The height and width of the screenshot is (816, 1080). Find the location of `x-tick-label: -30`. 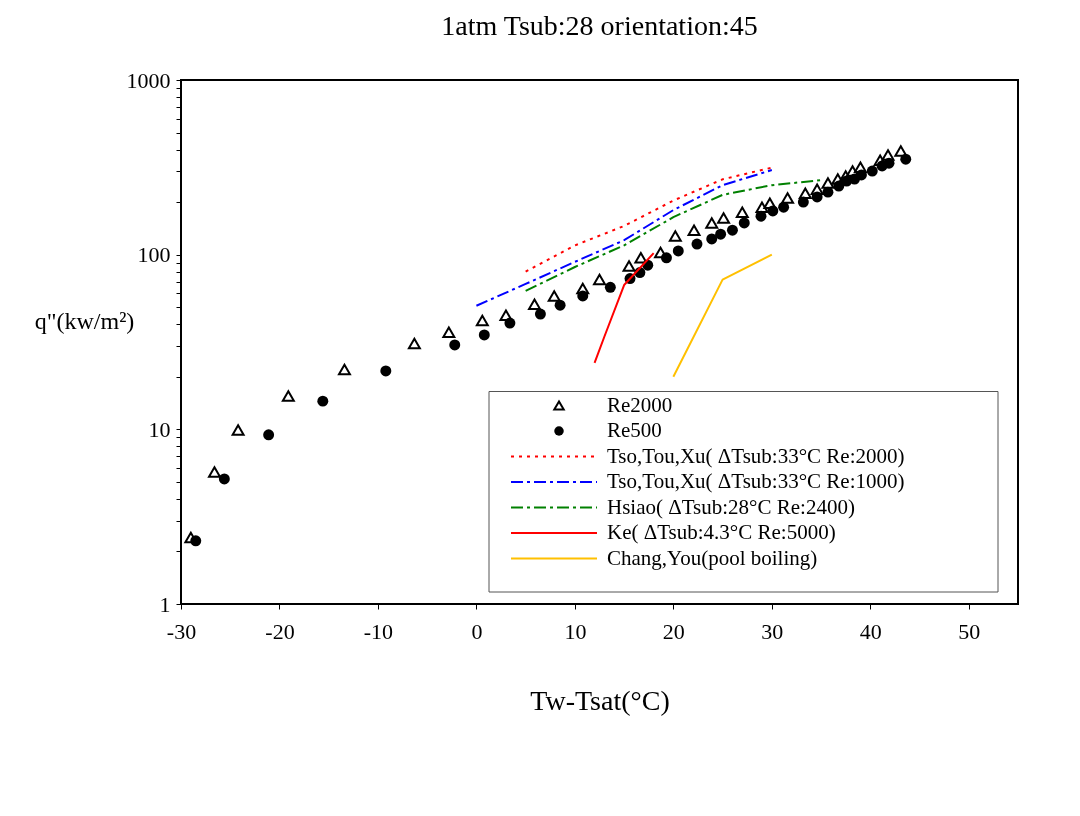

x-tick-label: -30 is located at coordinates (181, 631).